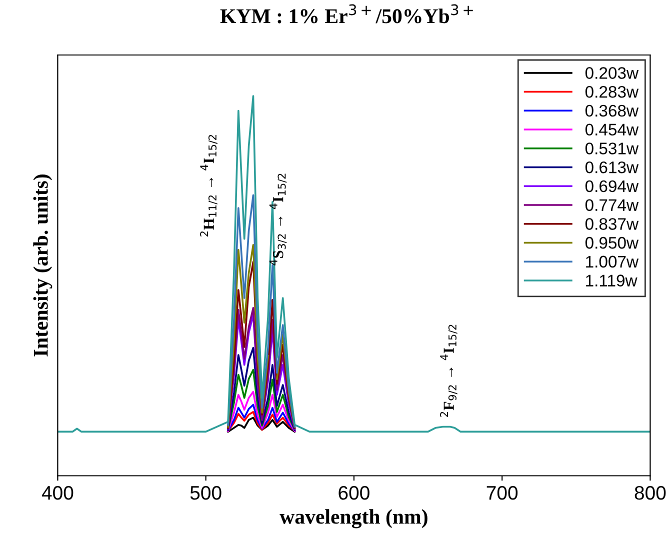 Image resolution: width=671 pixels, height=550 pixels. Describe the element at coordinates (42, 265) in the screenshot. I see `y-axis-title: Intensity (arb. units)` at that location.